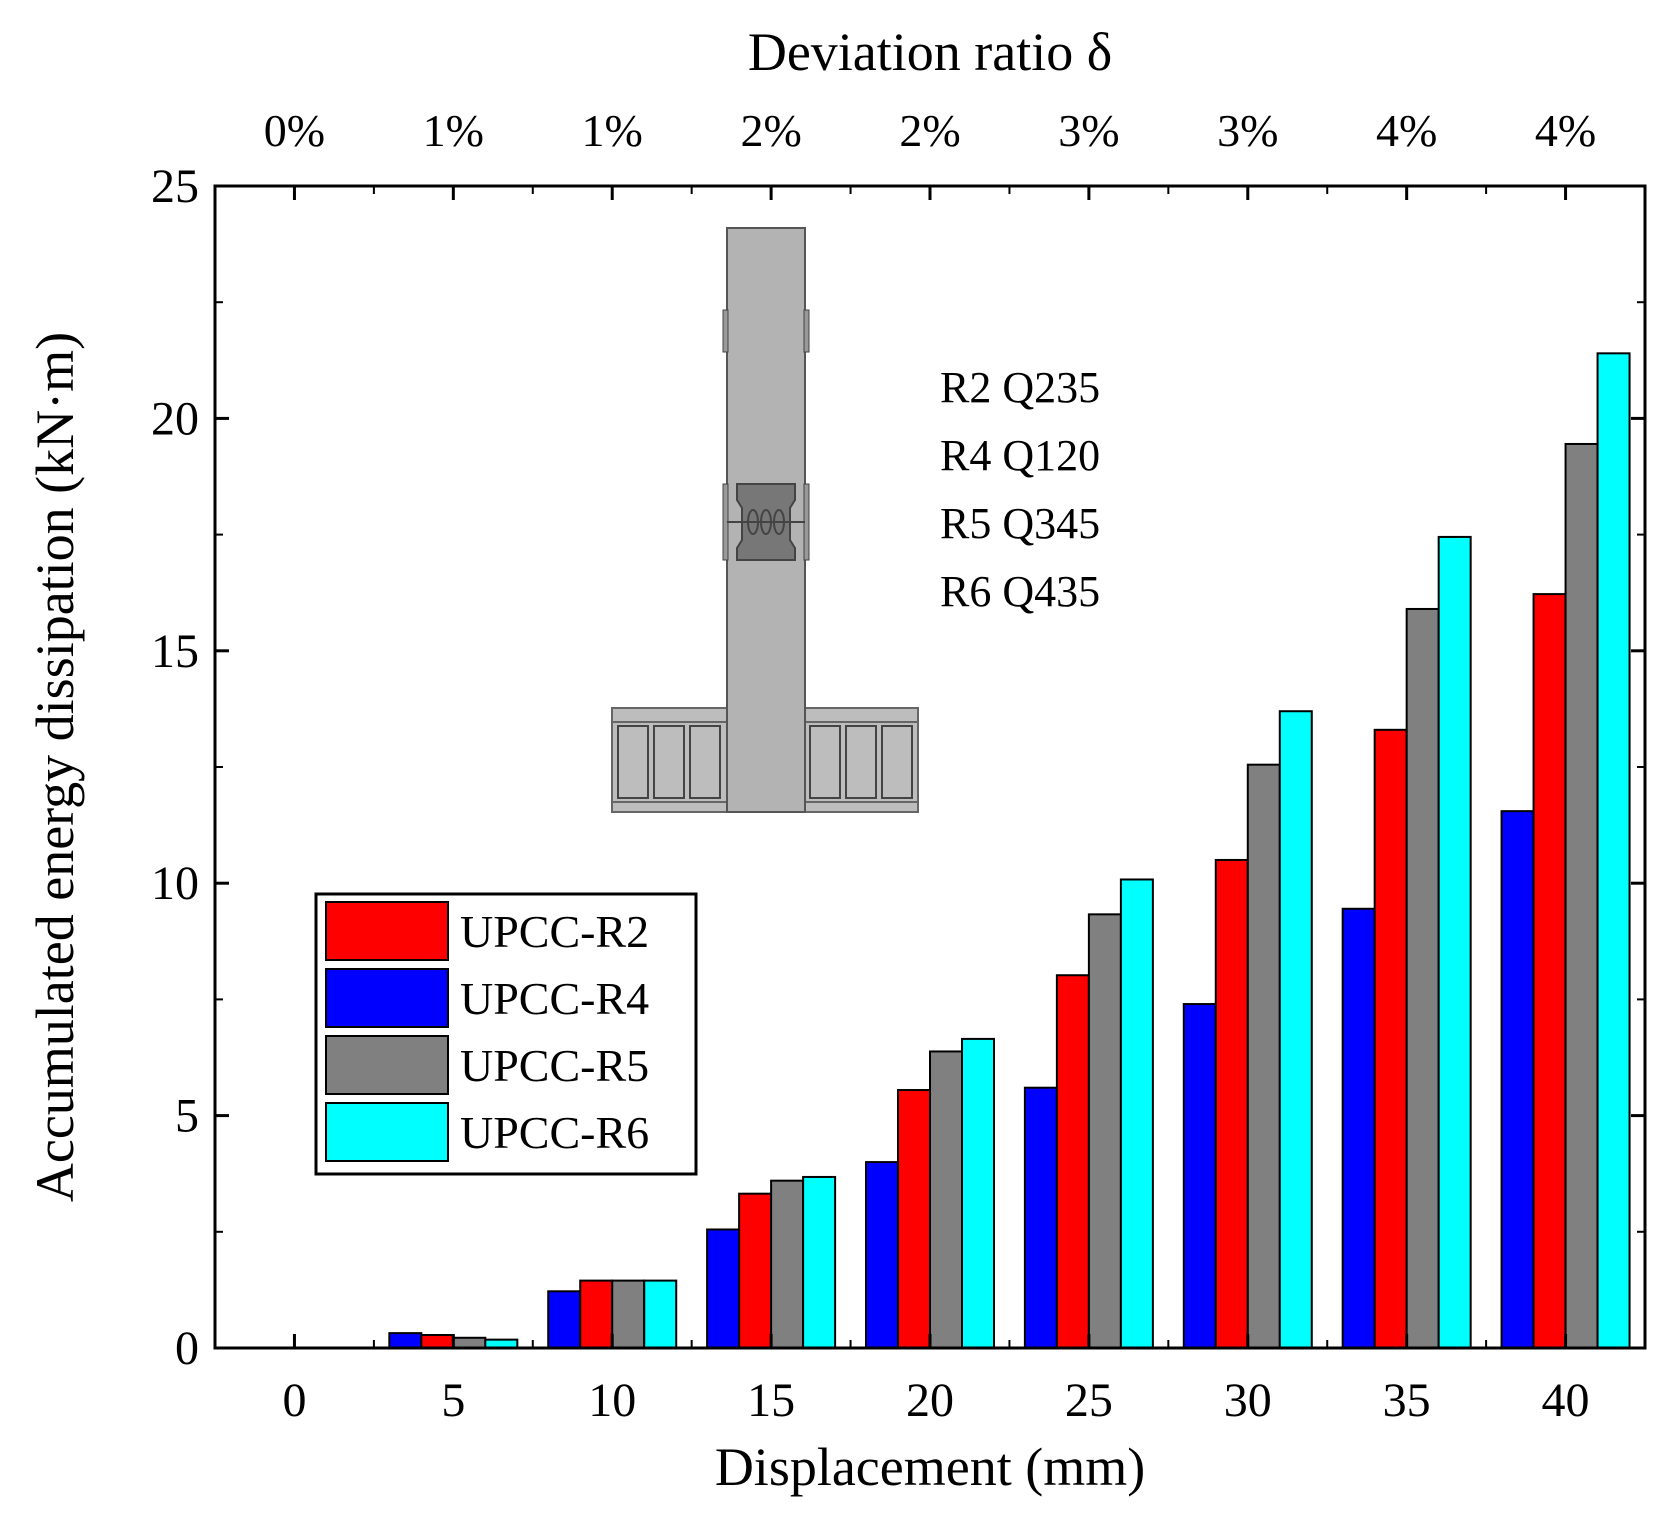 This screenshot has height=1528, width=1675. I want to click on material-annotations: R2 Q235 R4 Q120 R5 Q345 R6 Q435, so click(1020, 489).